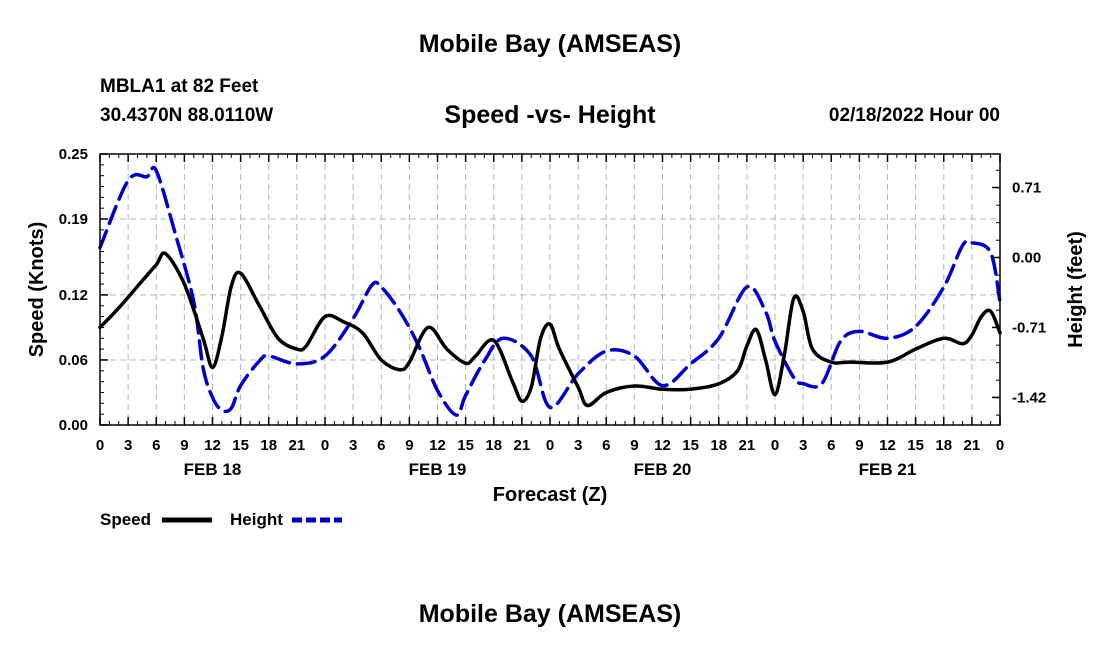 This screenshot has width=1100, height=650. I want to click on y-tick-label: 0.12, so click(73, 295).